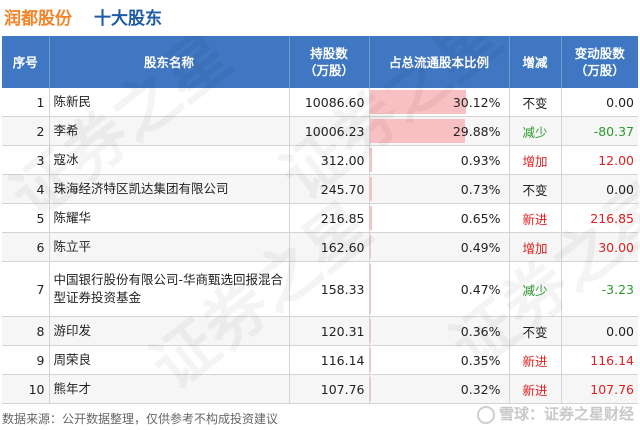 The image size is (640, 430). Describe the element at coordinates (480, 218) in the screenshot. I see `row-pct: 0.65%` at that location.